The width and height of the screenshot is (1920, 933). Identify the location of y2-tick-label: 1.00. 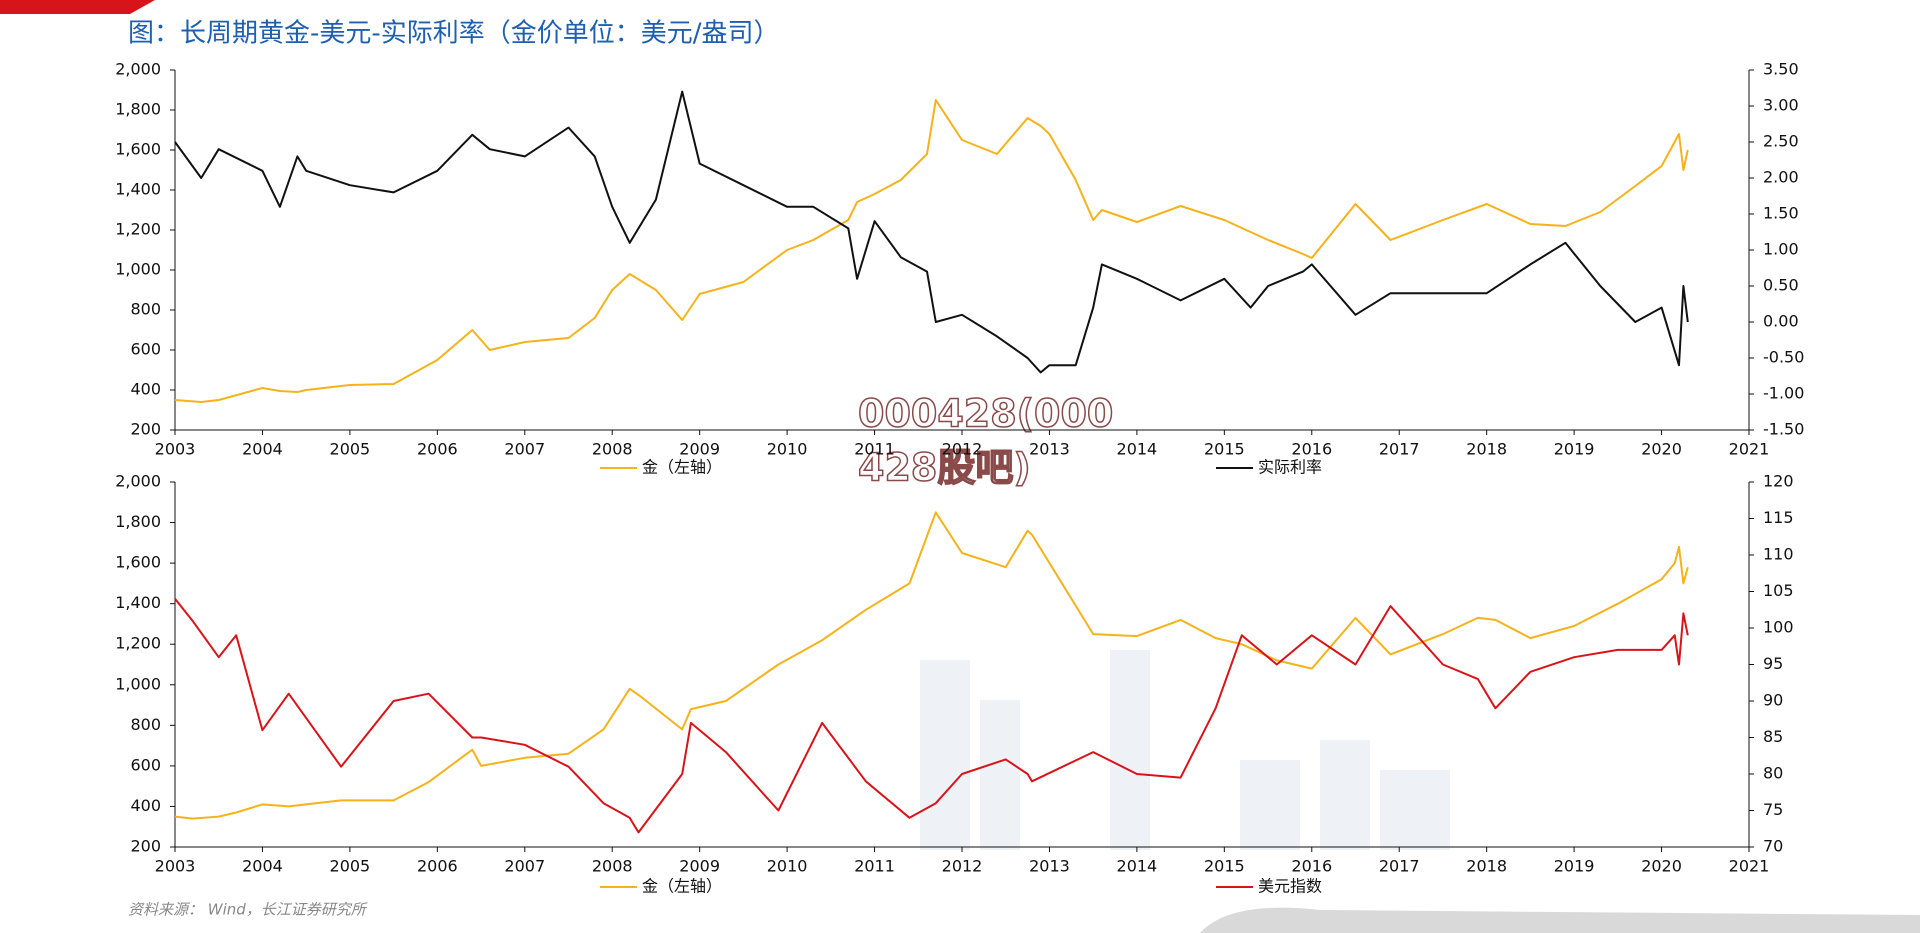
(1781, 249).